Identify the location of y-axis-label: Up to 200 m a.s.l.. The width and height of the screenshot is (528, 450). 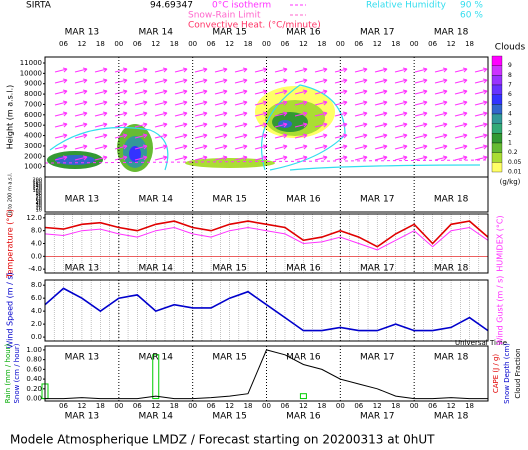
(11, 194).